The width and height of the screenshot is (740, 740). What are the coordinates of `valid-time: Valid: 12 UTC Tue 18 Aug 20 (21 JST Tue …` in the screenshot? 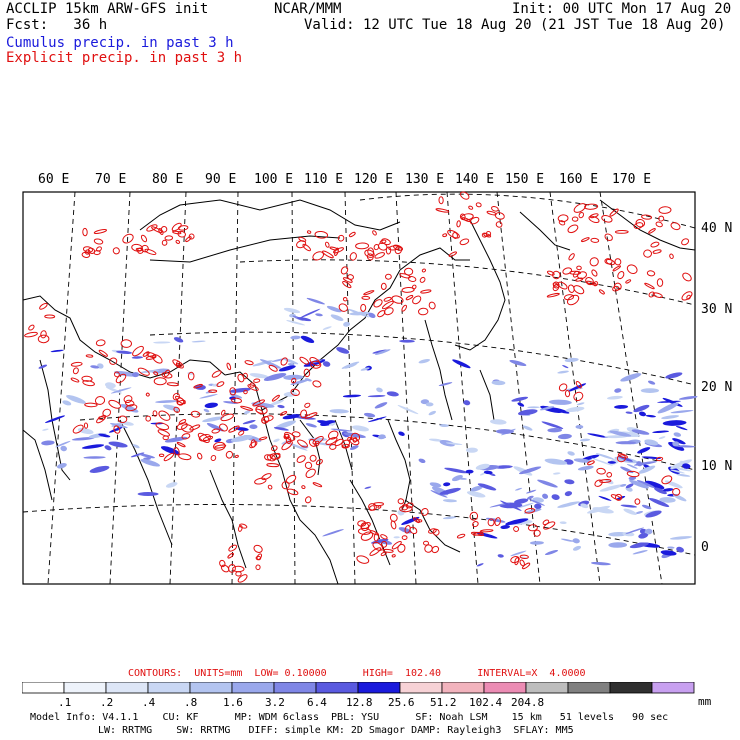 It's located at (515, 25).